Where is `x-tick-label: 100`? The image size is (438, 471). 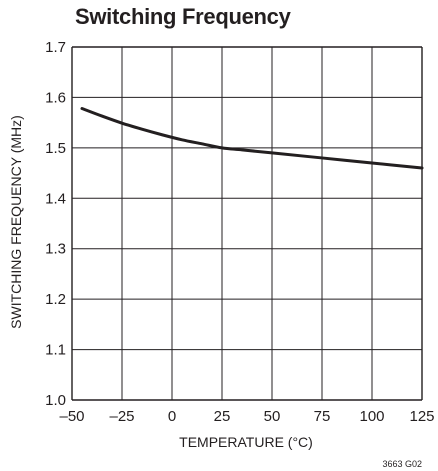 x-tick-label: 100 is located at coordinates (371, 416).